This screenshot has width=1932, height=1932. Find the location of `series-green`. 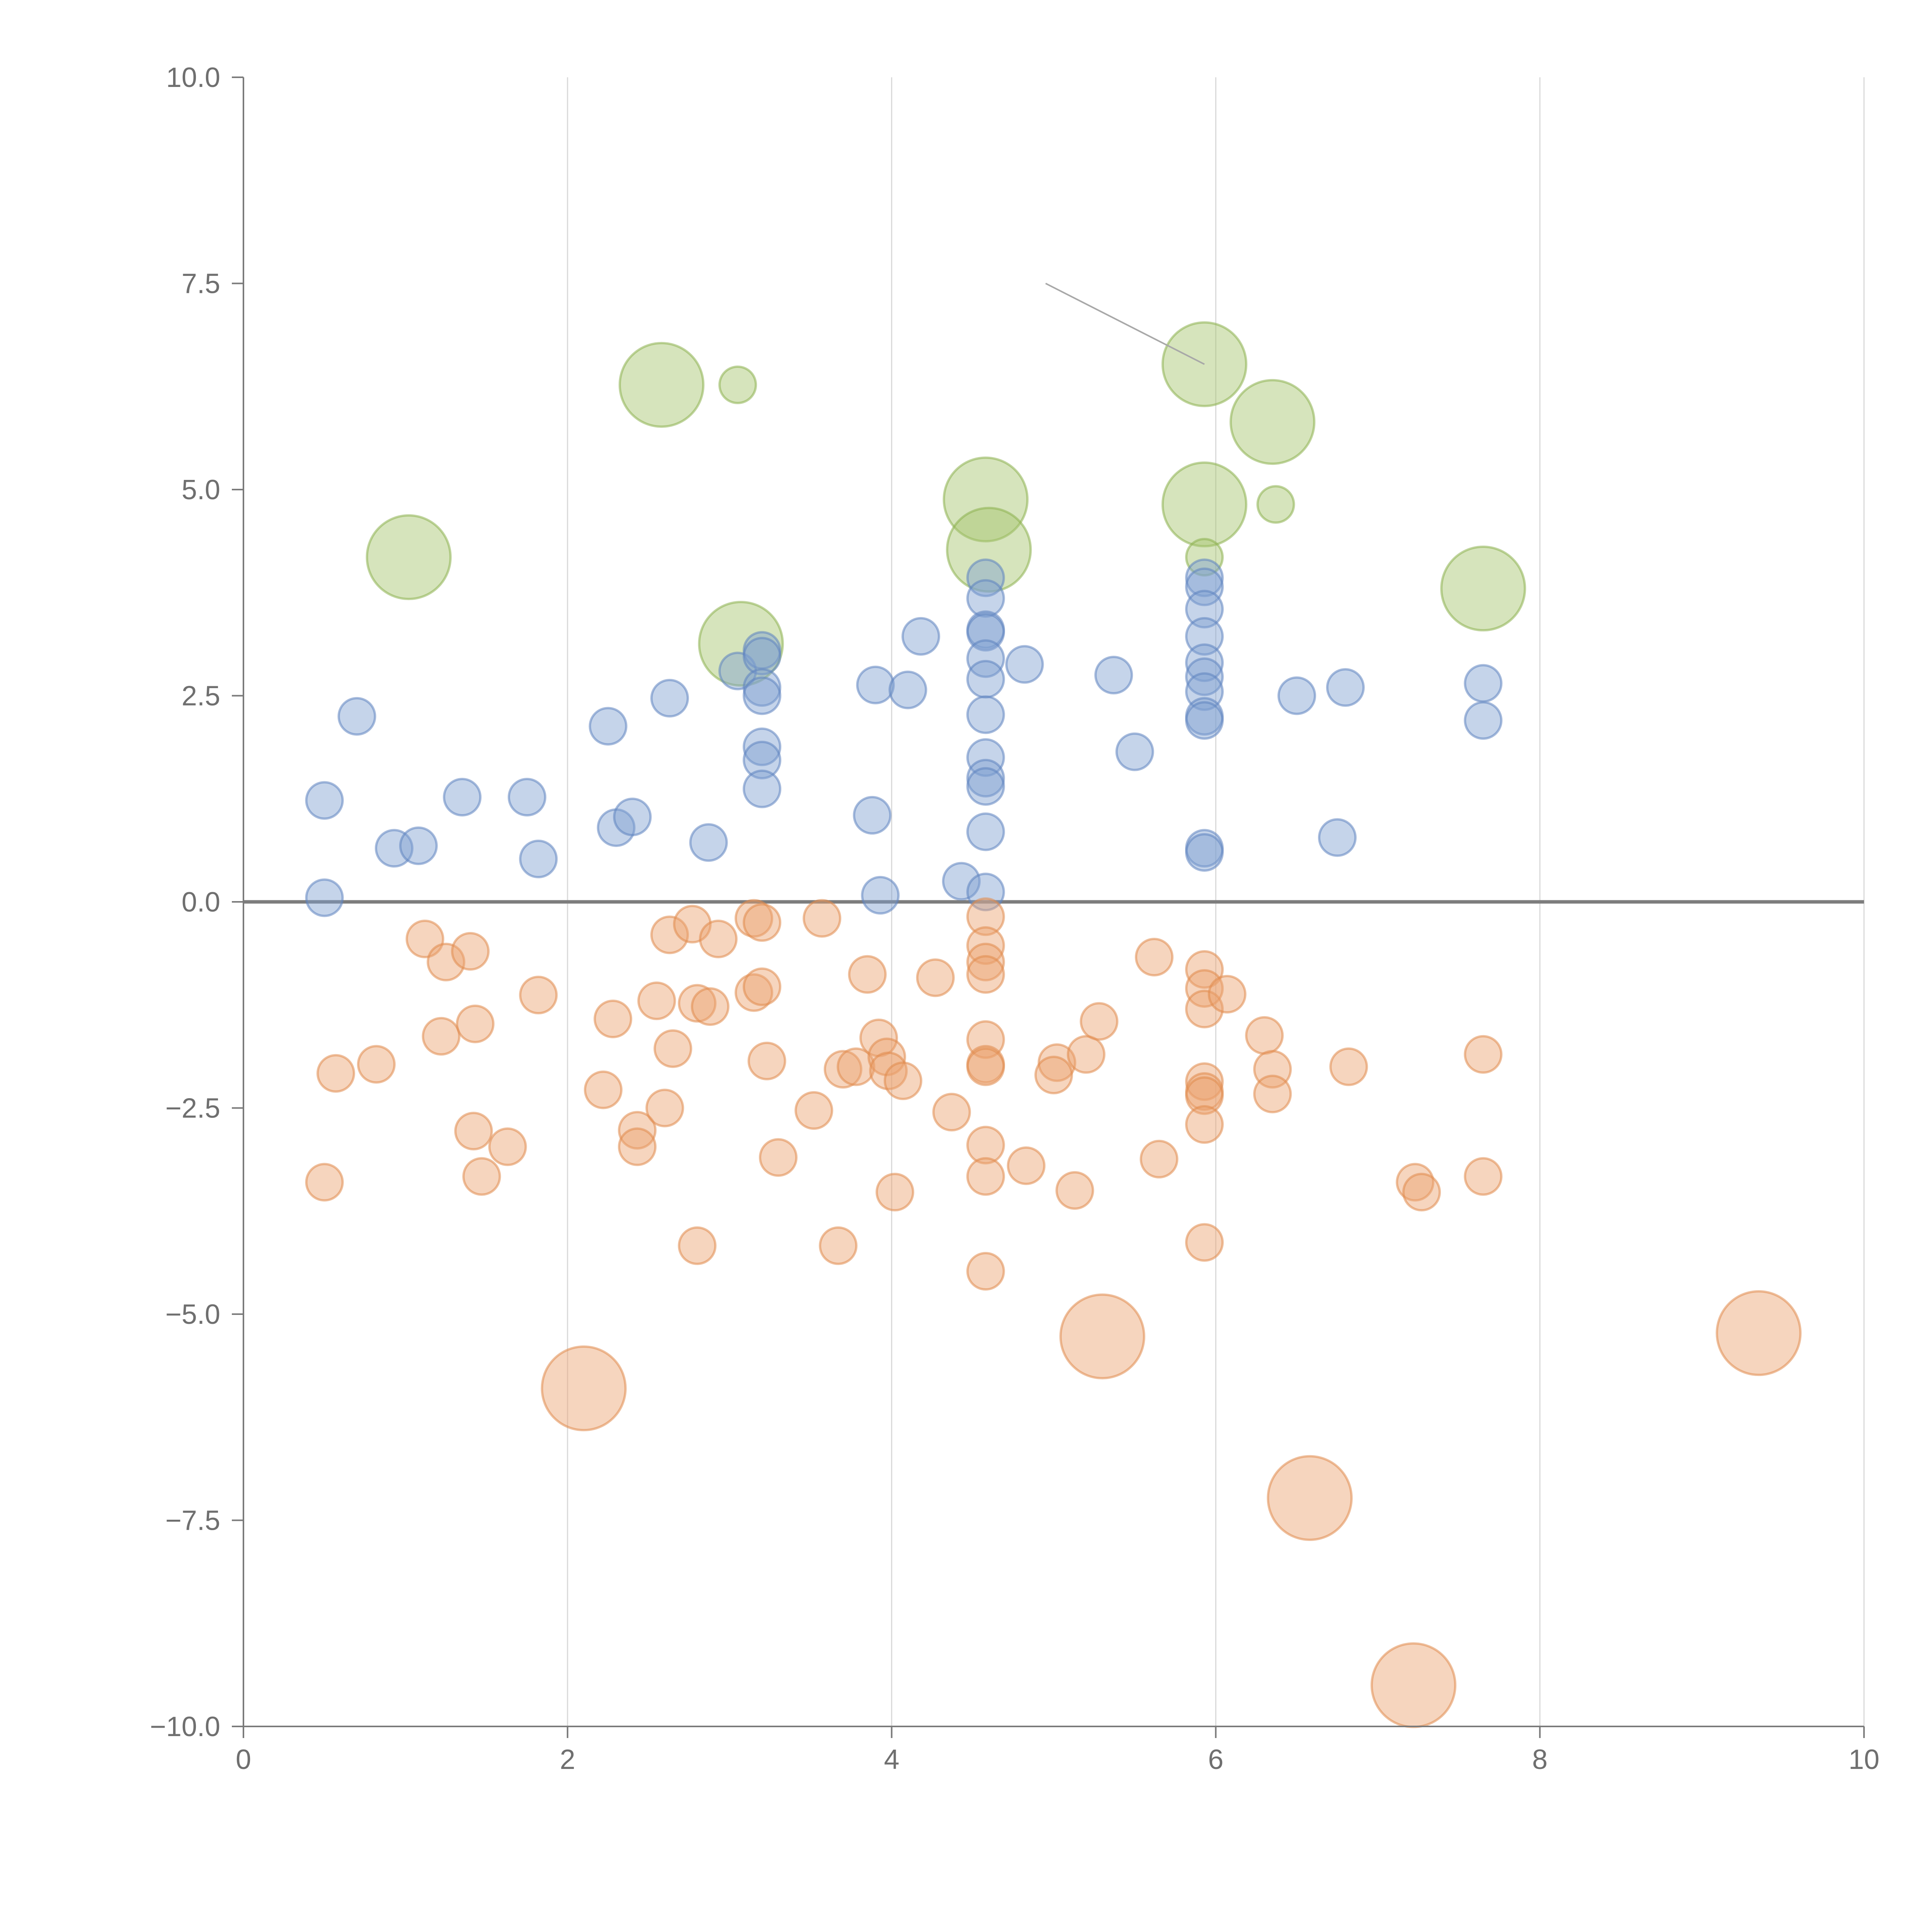

series-green is located at coordinates (946, 504).